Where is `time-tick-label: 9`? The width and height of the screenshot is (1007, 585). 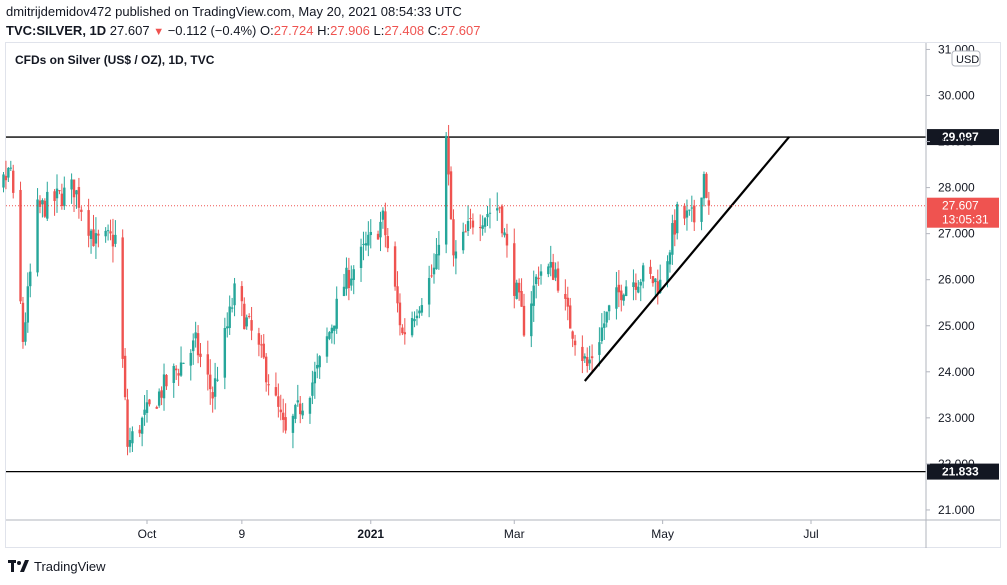 time-tick-label: 9 is located at coordinates (242, 534).